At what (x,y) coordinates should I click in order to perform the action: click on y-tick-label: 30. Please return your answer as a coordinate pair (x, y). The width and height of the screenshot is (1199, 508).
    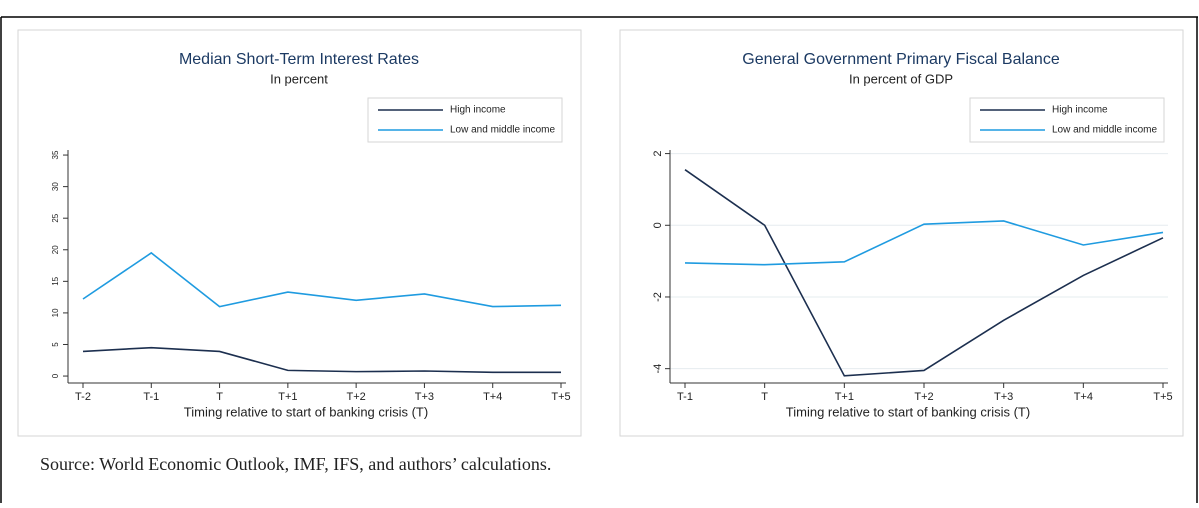
    Looking at the image, I should click on (55, 186).